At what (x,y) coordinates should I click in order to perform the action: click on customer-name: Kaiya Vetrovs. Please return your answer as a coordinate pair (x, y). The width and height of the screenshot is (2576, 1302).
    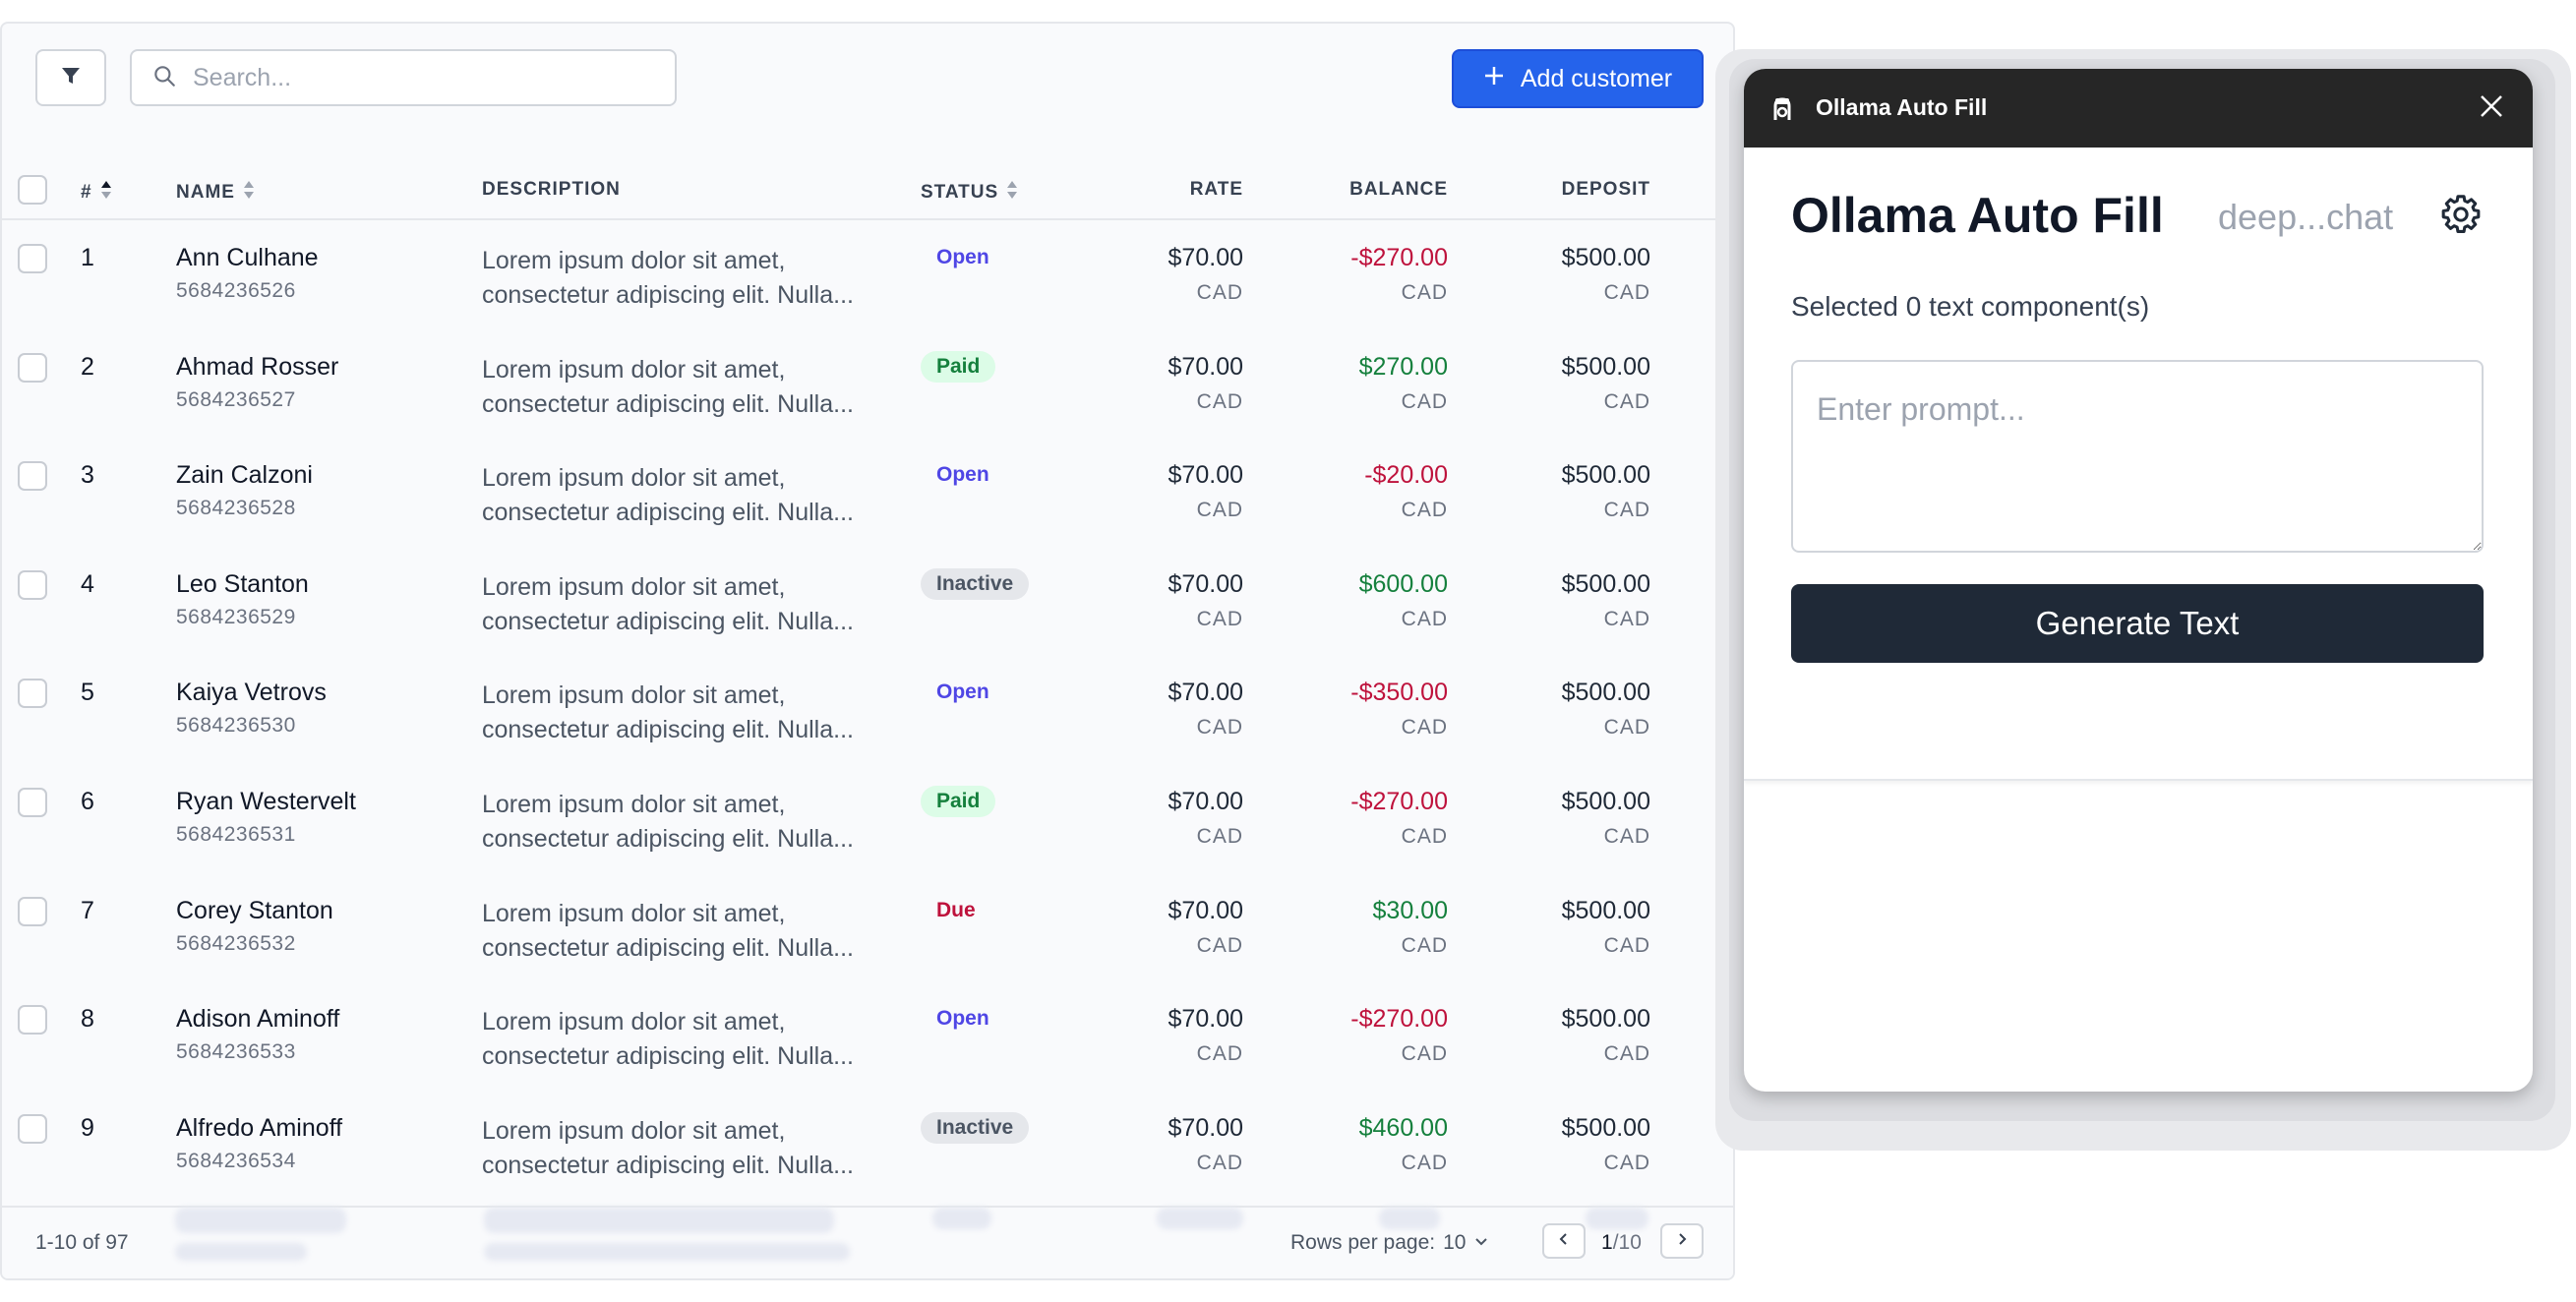
    Looking at the image, I should click on (251, 693).